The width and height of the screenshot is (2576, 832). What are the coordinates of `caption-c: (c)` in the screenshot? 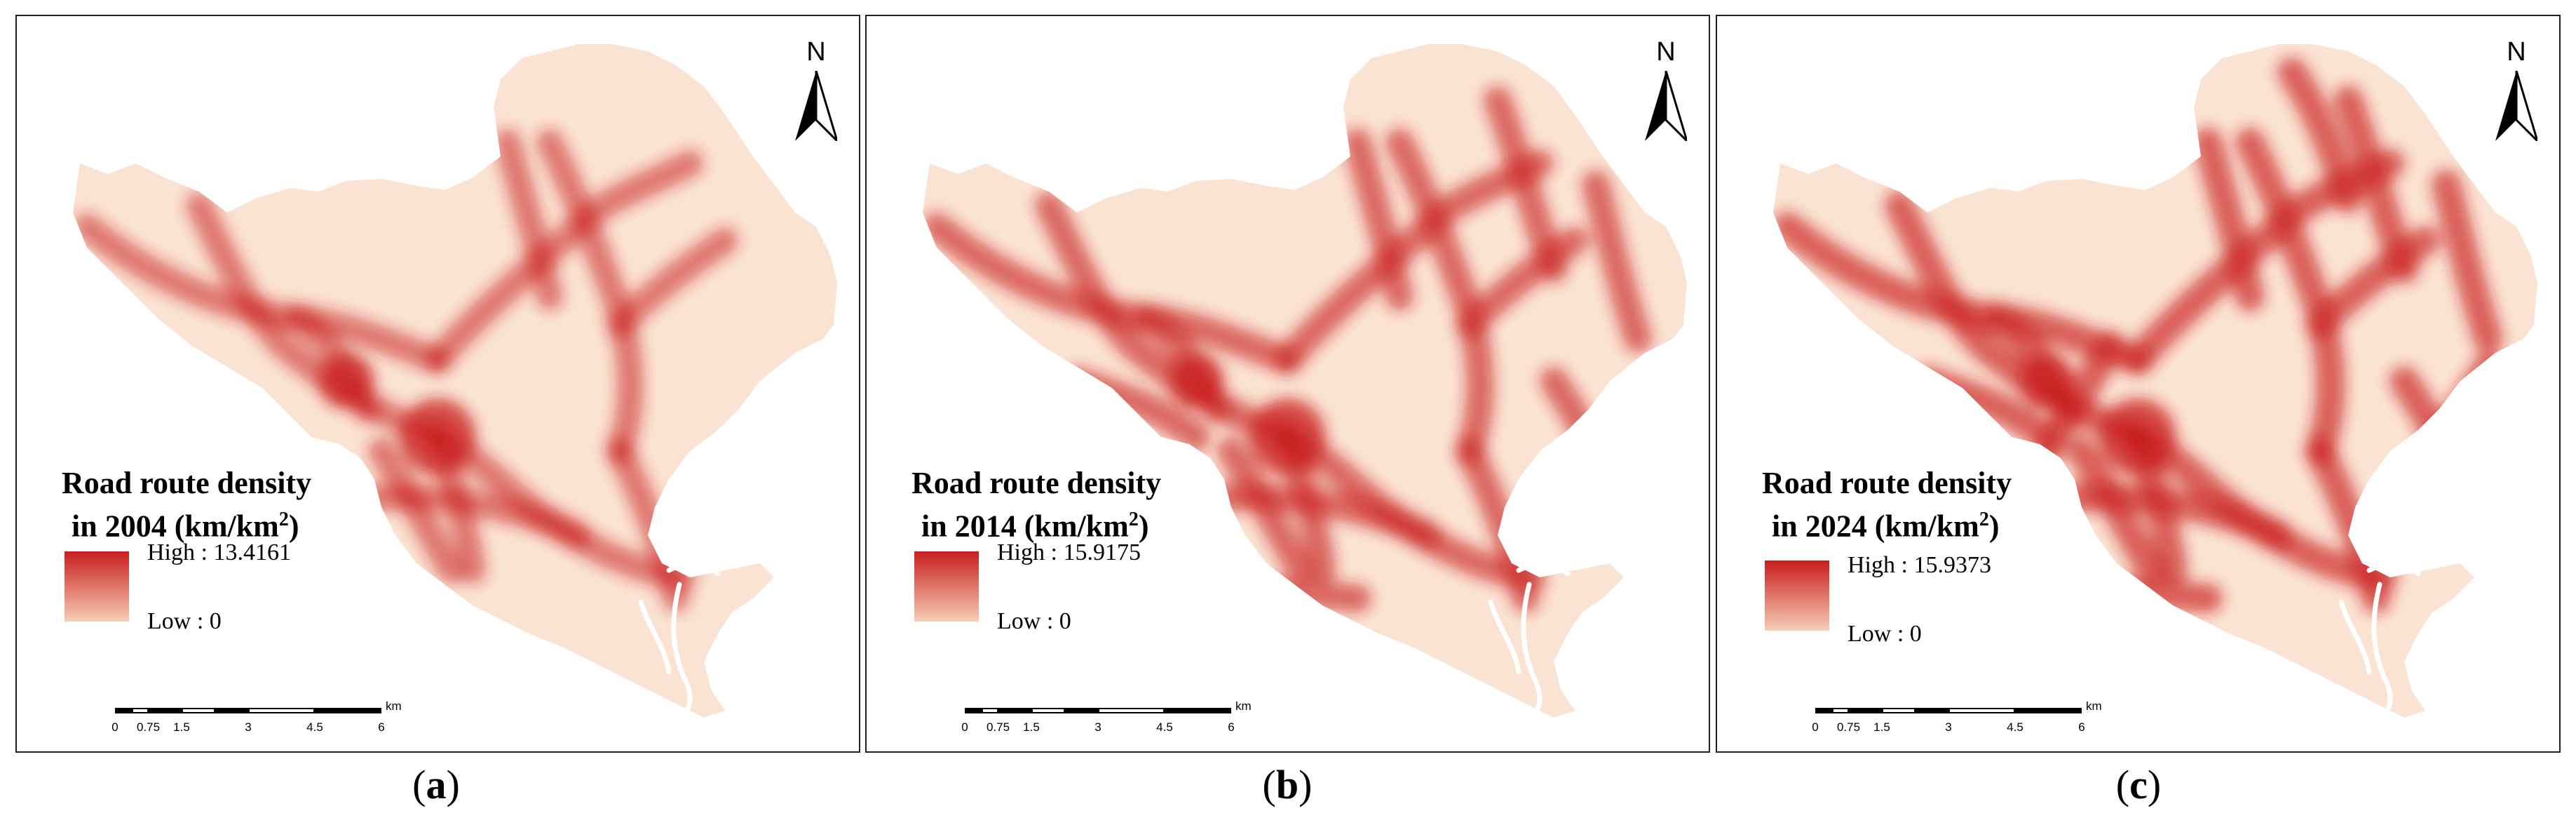 It's located at (2138, 784).